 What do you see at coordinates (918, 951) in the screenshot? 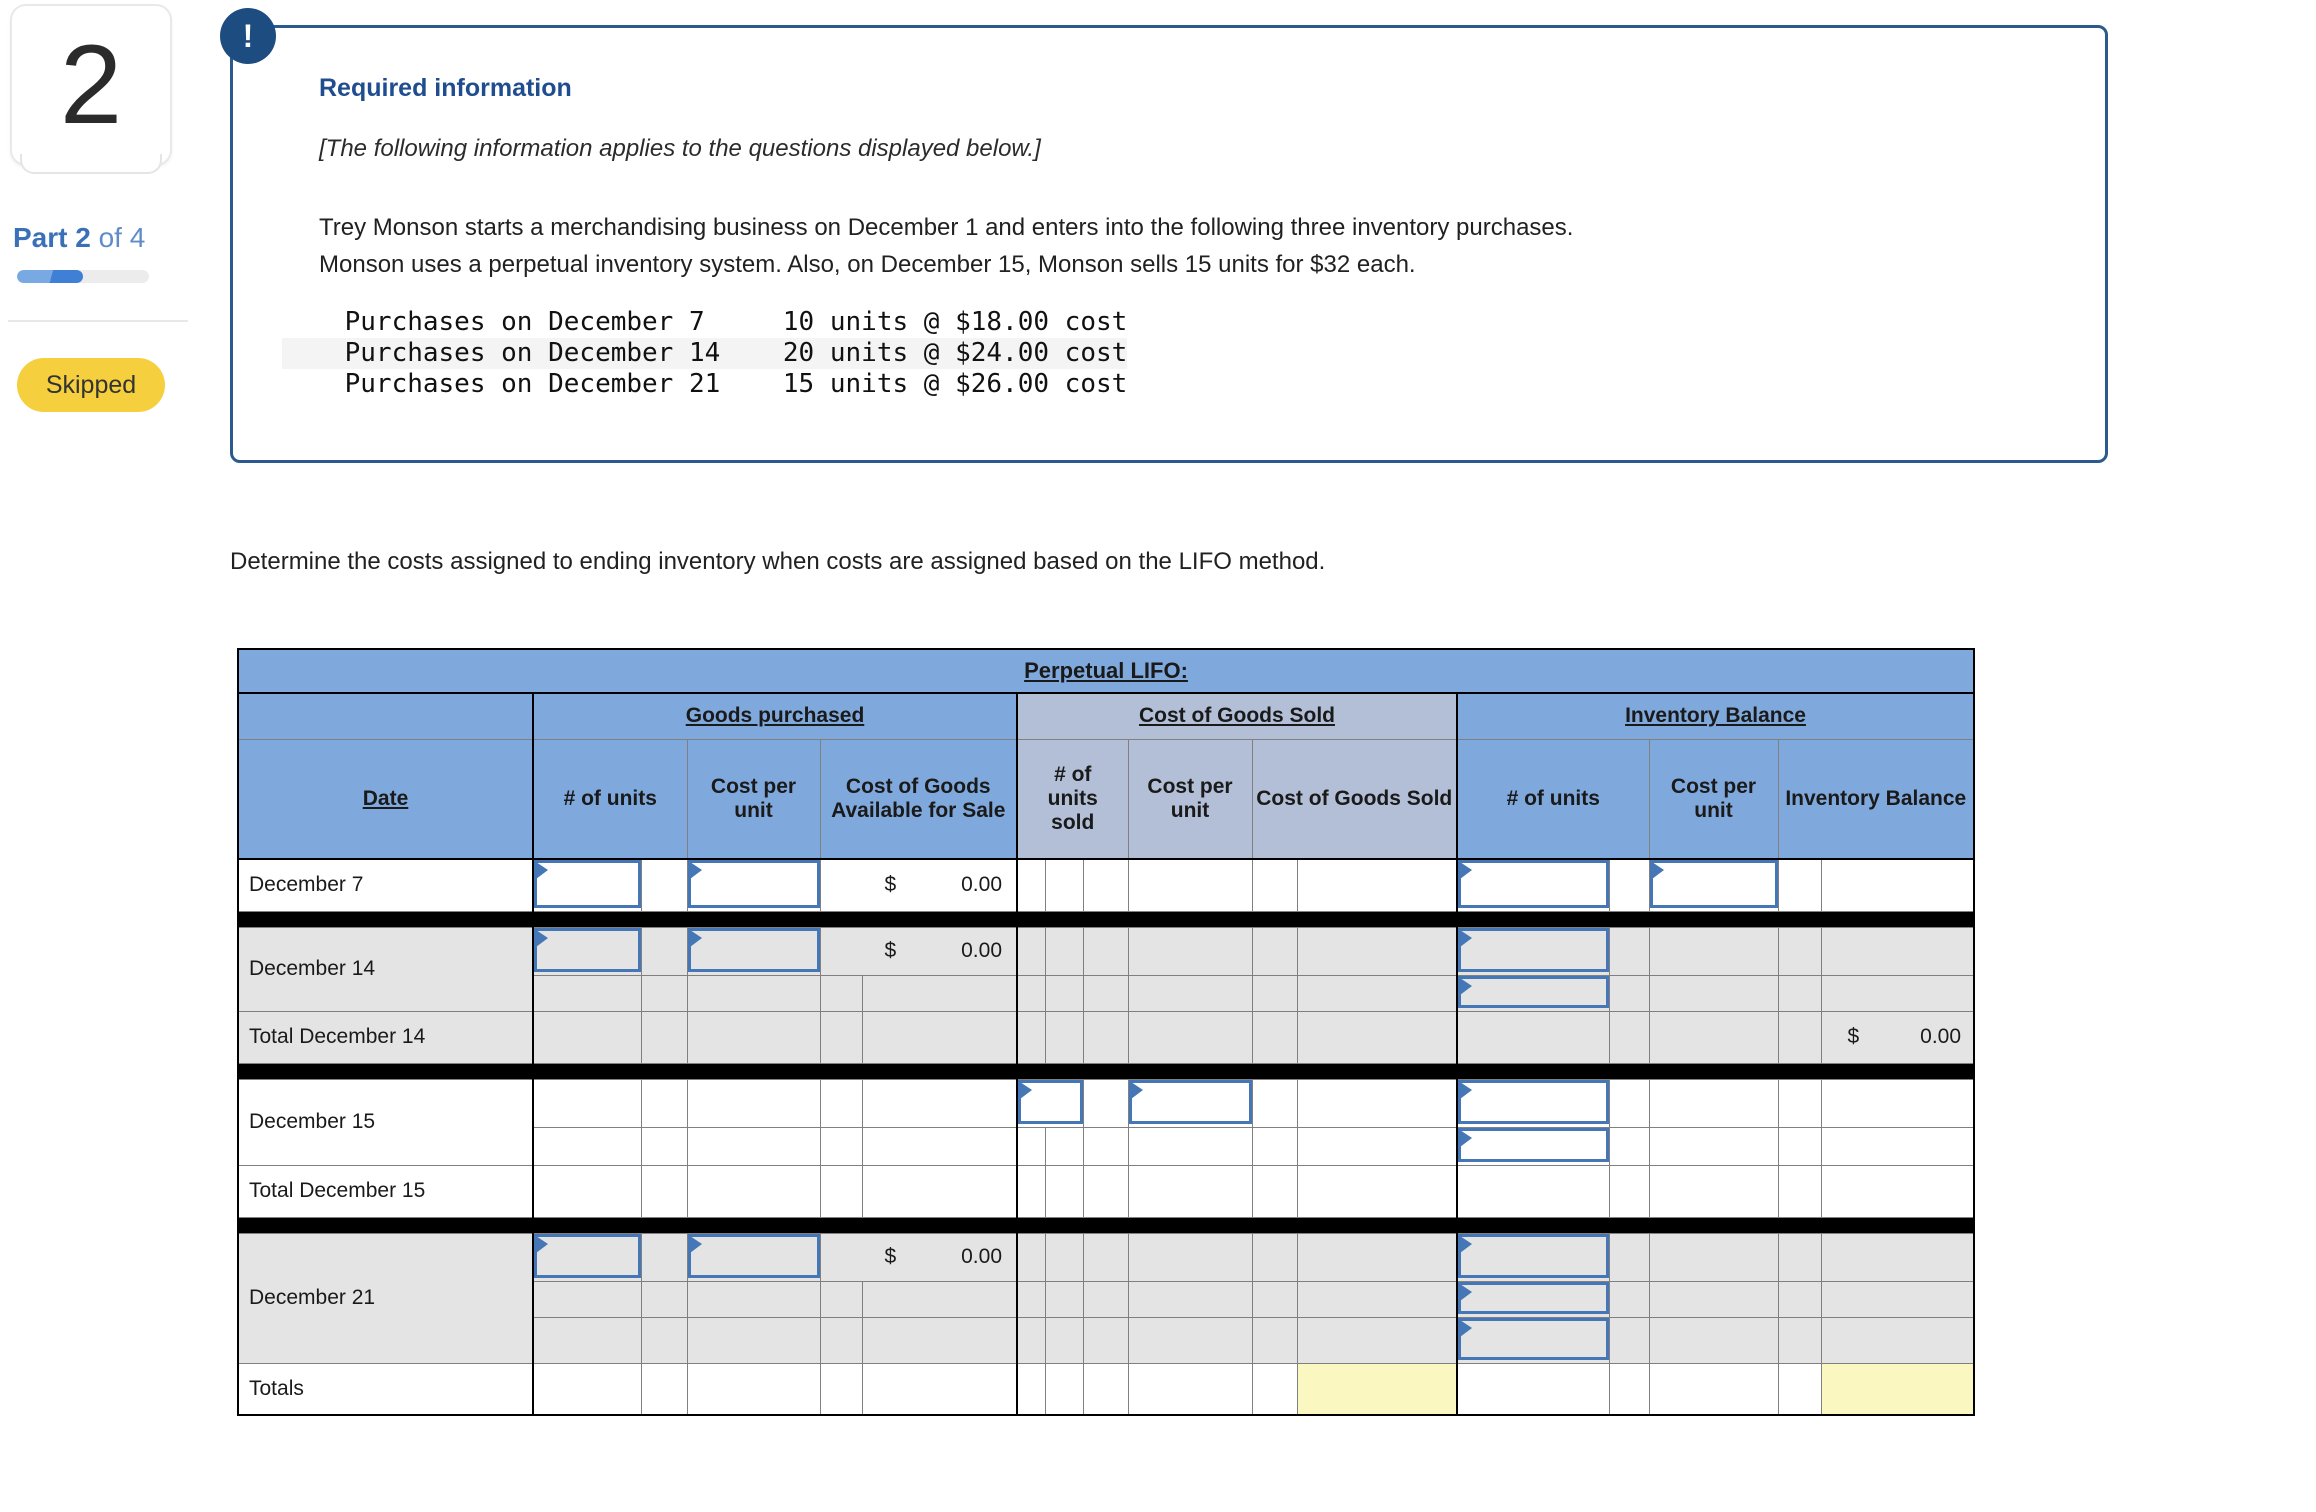
I see `dec14-cogs-available-cell: $0.00` at bounding box center [918, 951].